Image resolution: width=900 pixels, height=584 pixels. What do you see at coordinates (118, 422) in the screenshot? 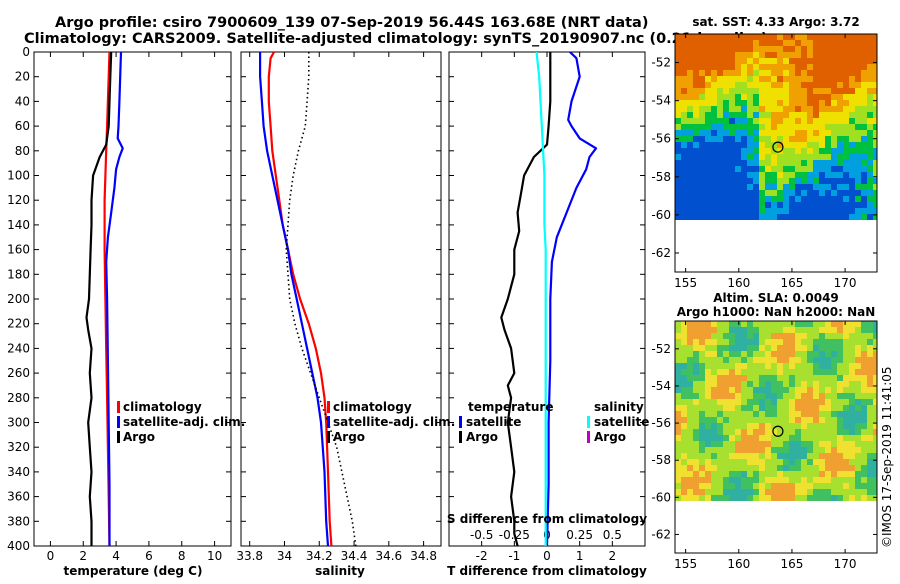
I see `legend-swatch-satellite` at bounding box center [118, 422].